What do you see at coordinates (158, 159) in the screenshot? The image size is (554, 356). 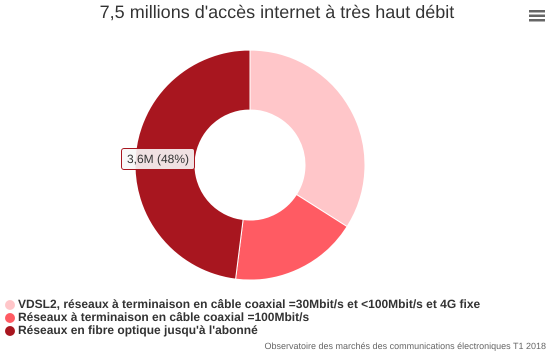 I see `text: 3,6M (48%)` at bounding box center [158, 159].